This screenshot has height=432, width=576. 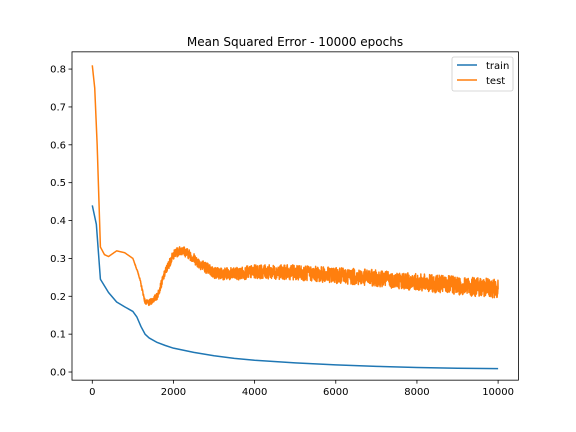 I want to click on y-tick-label: 0.3, so click(x=58, y=259).